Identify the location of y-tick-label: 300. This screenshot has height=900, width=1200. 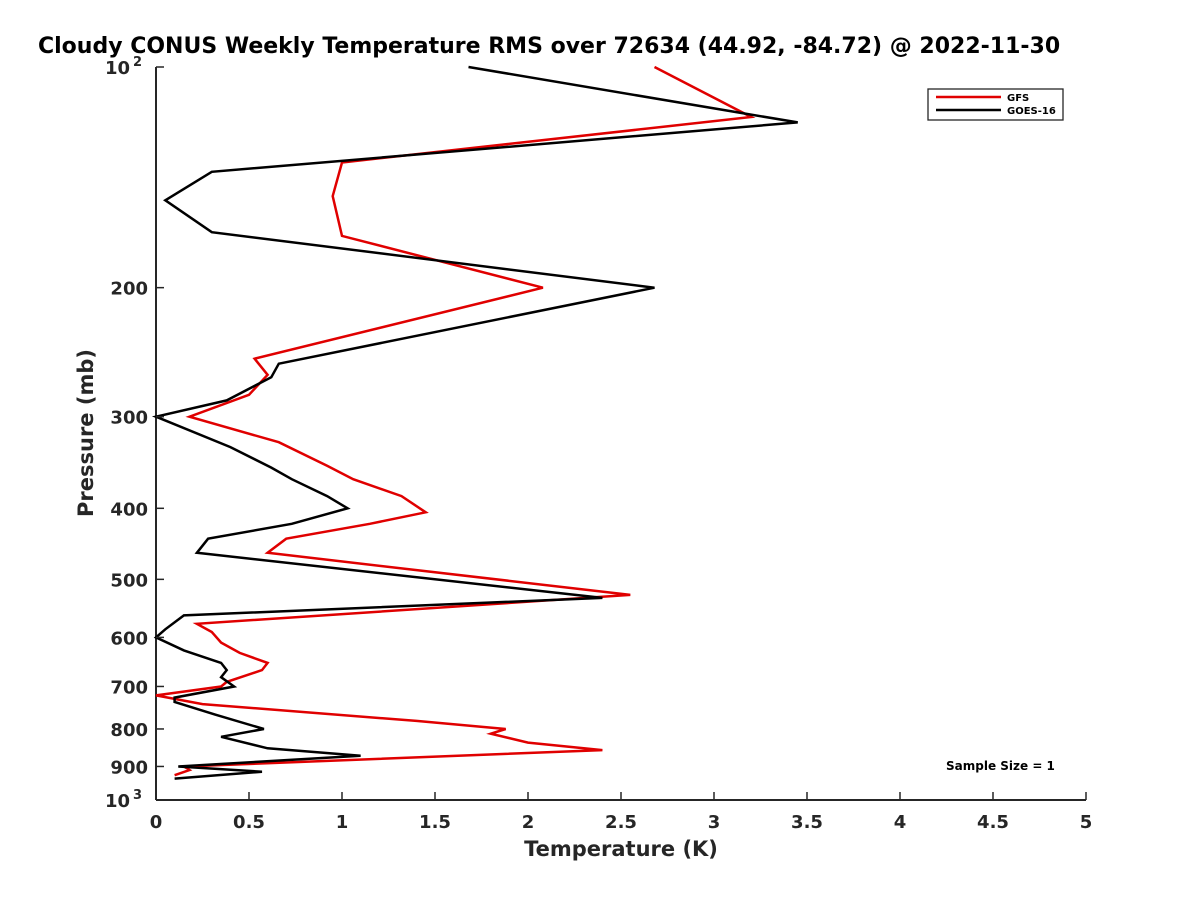
(129, 418).